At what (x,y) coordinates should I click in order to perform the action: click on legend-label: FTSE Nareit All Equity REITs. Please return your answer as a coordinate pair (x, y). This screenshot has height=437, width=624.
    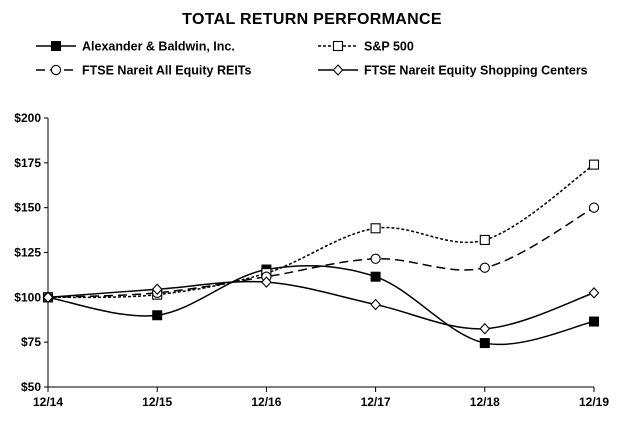
    Looking at the image, I should click on (167, 71).